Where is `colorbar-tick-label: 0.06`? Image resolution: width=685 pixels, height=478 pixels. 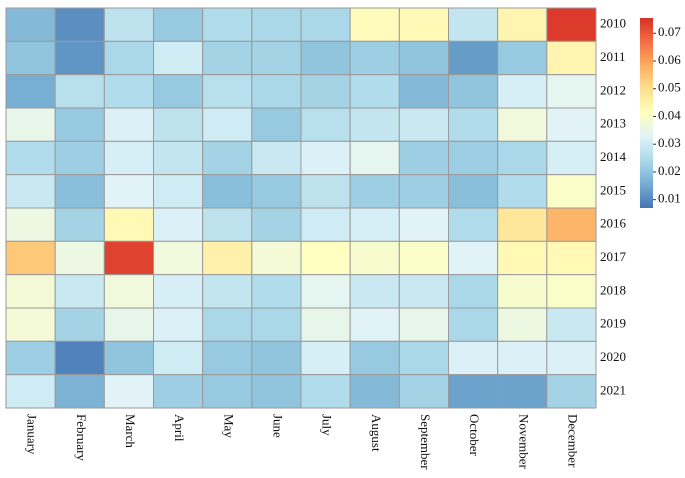 colorbar-tick-label: 0.06 is located at coordinates (669, 59).